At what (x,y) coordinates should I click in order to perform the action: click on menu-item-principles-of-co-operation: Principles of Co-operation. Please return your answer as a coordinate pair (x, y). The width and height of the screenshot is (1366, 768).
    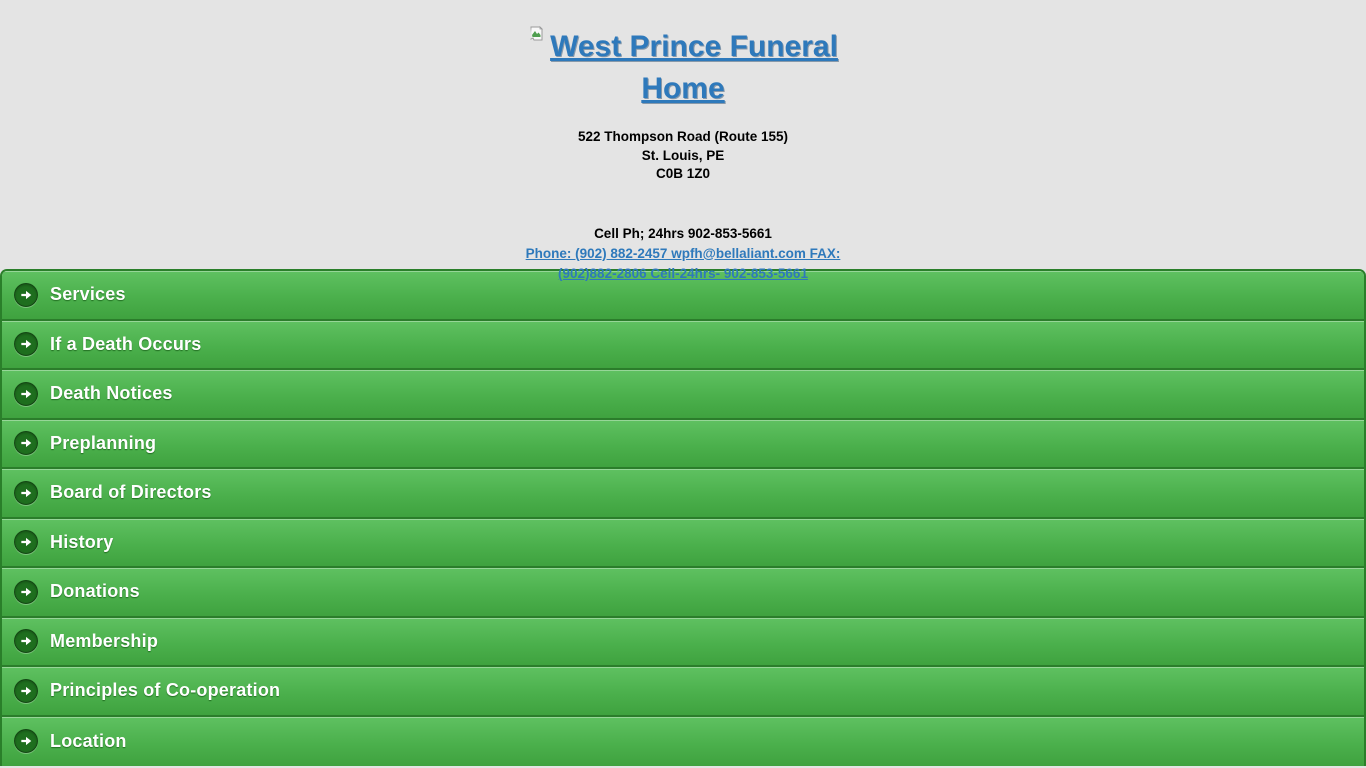
    Looking at the image, I should click on (683, 692).